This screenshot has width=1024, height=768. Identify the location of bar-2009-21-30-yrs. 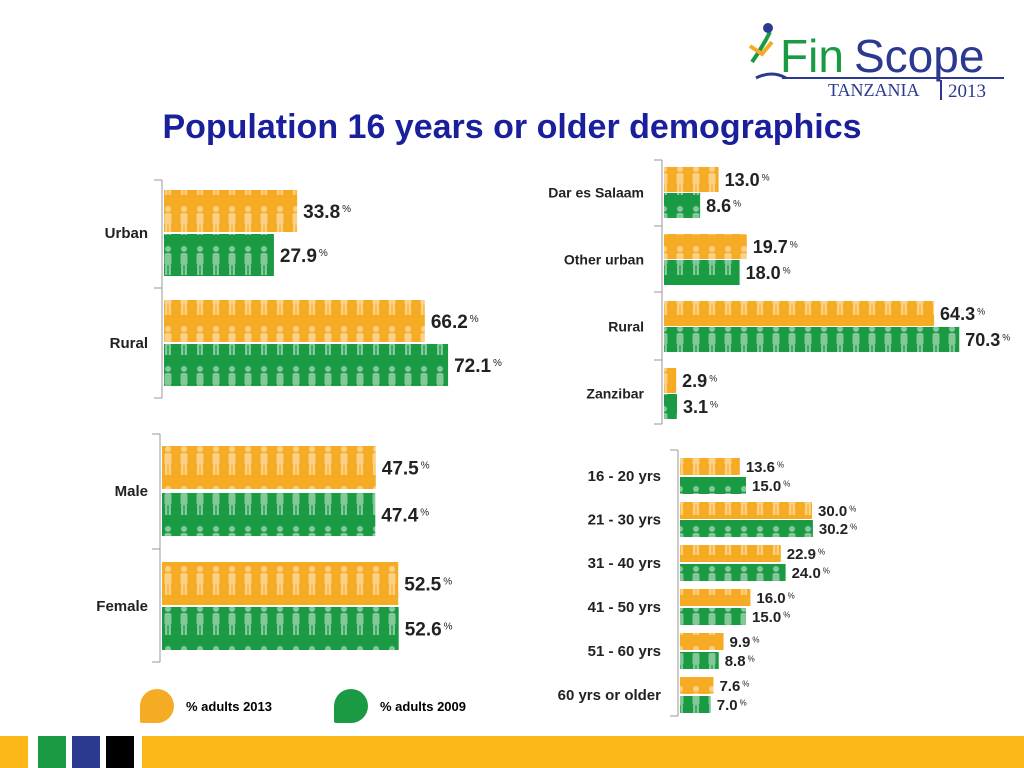
(746, 528).